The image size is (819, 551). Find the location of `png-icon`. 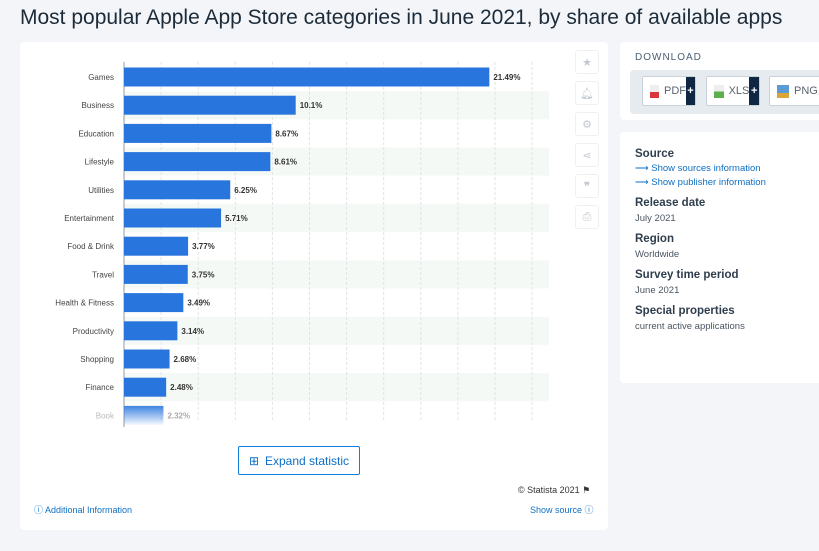

png-icon is located at coordinates (783, 91).